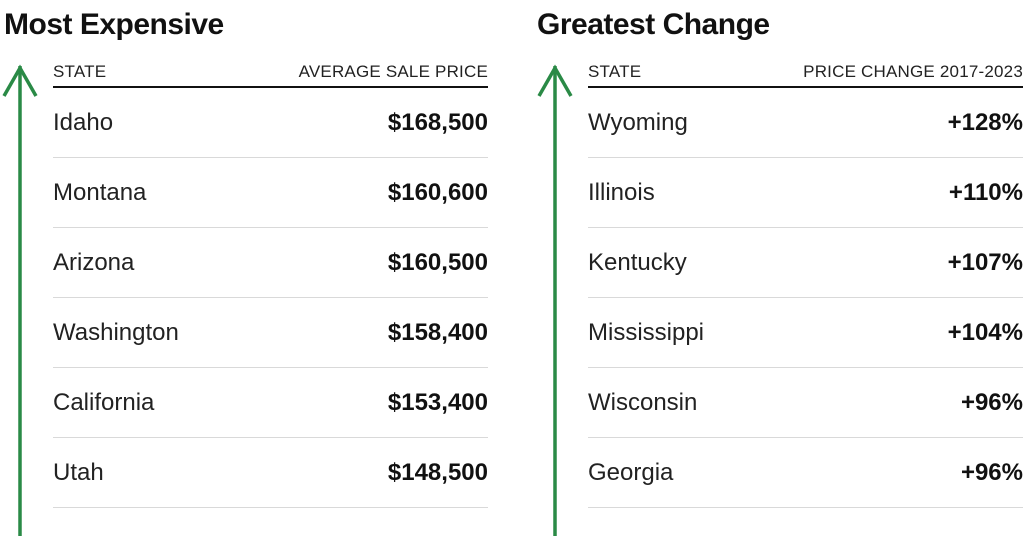  What do you see at coordinates (114, 24) in the screenshot?
I see `panel-title: Most Expensive` at bounding box center [114, 24].